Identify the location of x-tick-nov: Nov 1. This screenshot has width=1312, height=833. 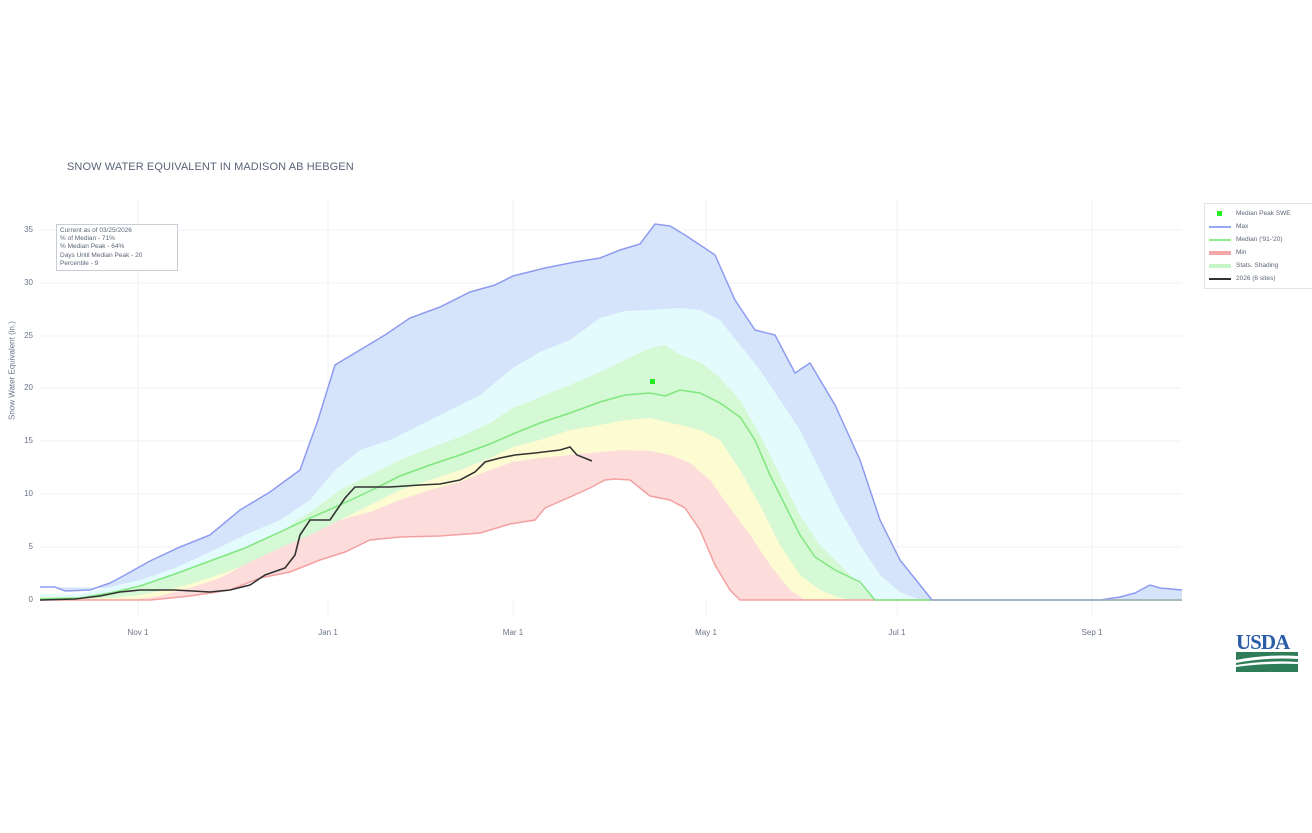
(138, 632).